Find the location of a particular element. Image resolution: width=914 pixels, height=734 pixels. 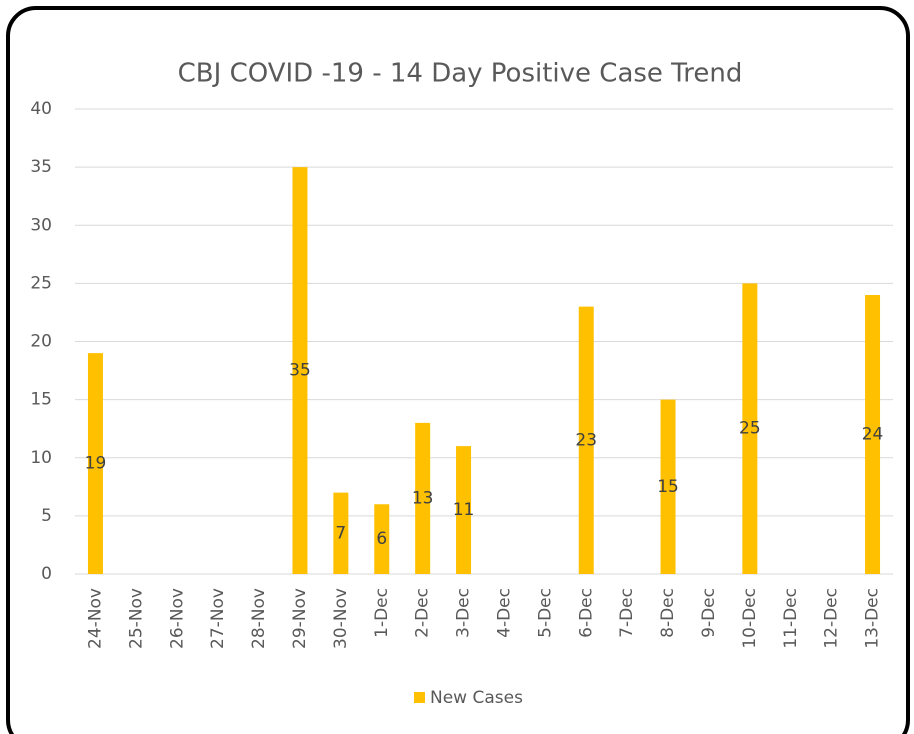

data-label: 15 is located at coordinates (668, 487).